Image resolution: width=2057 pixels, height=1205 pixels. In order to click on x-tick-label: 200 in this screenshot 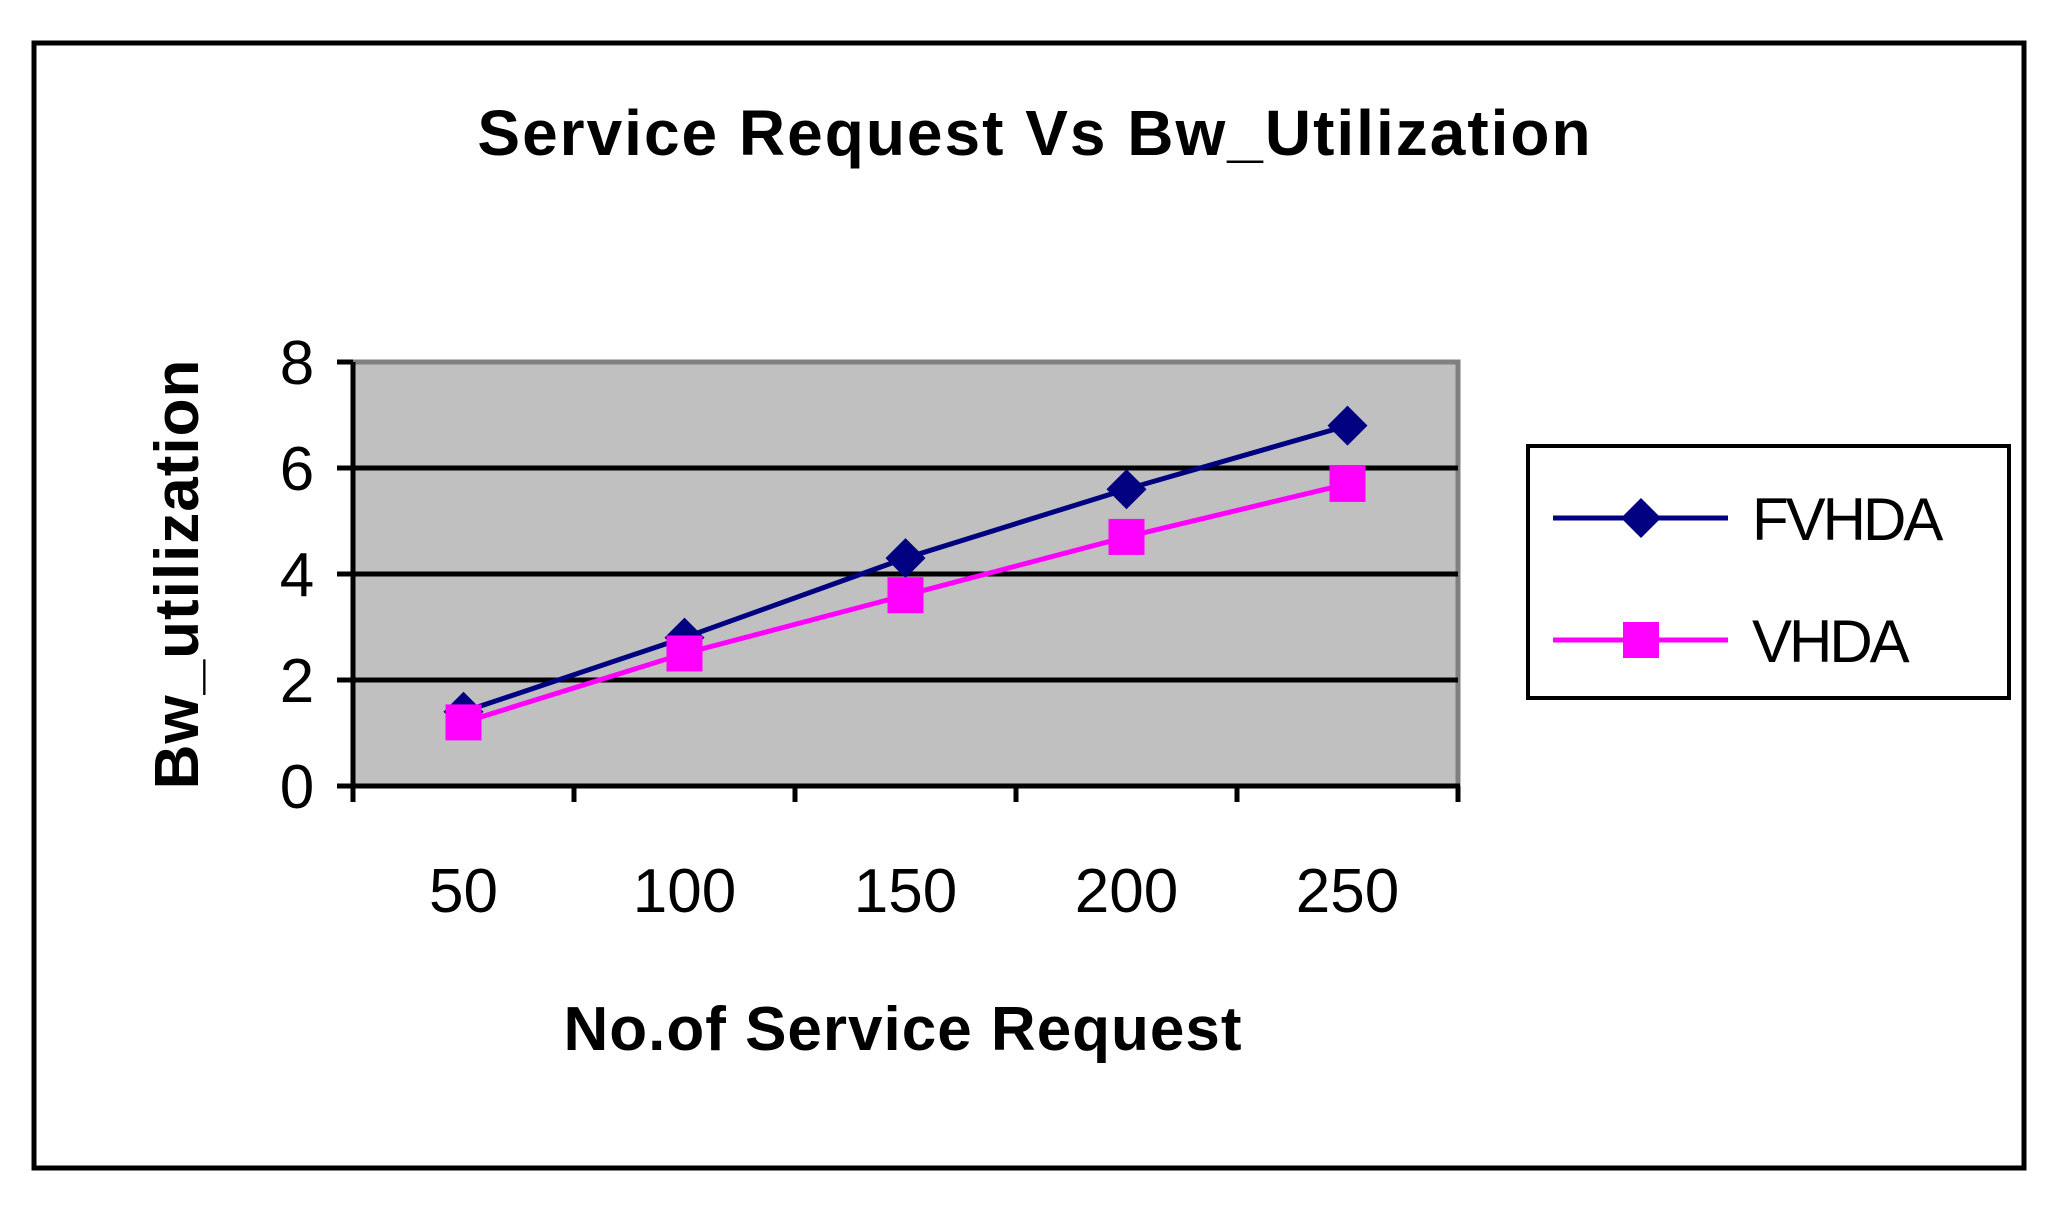, I will do `click(1126, 891)`.